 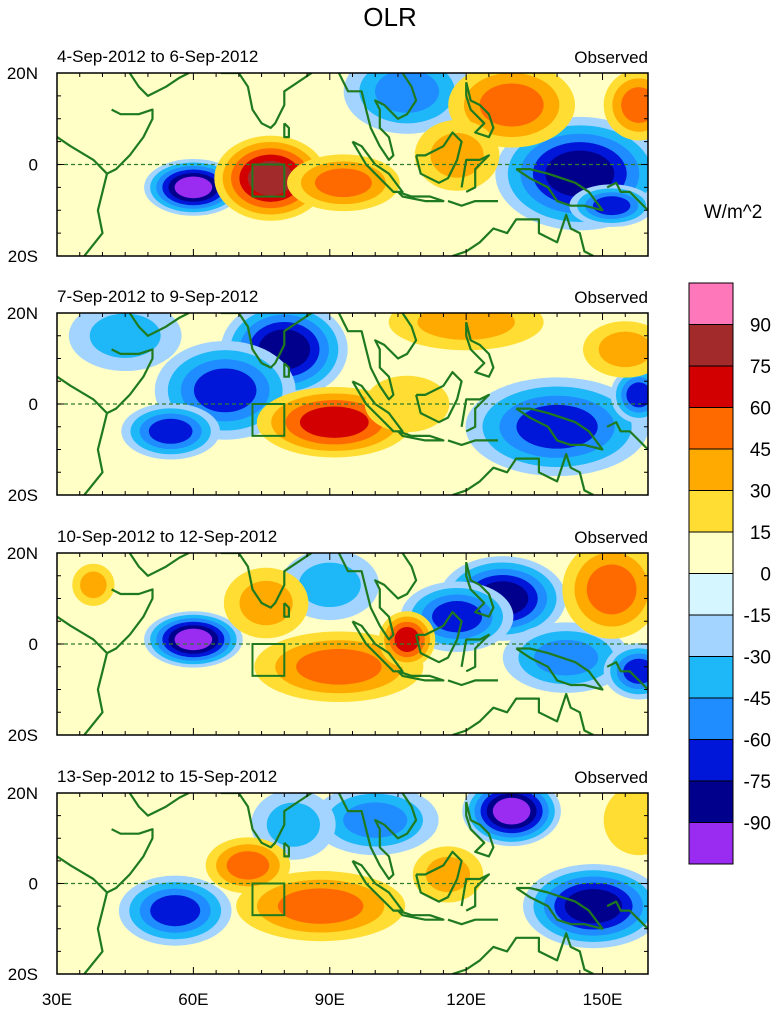 I want to click on coastlines, so click(x=352, y=883).